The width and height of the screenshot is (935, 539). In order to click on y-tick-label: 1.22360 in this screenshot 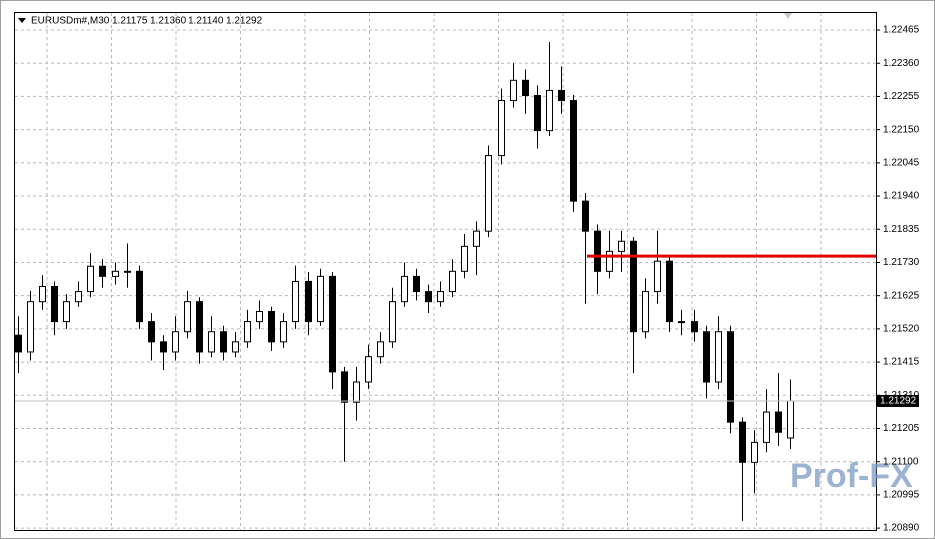, I will do `click(901, 63)`.